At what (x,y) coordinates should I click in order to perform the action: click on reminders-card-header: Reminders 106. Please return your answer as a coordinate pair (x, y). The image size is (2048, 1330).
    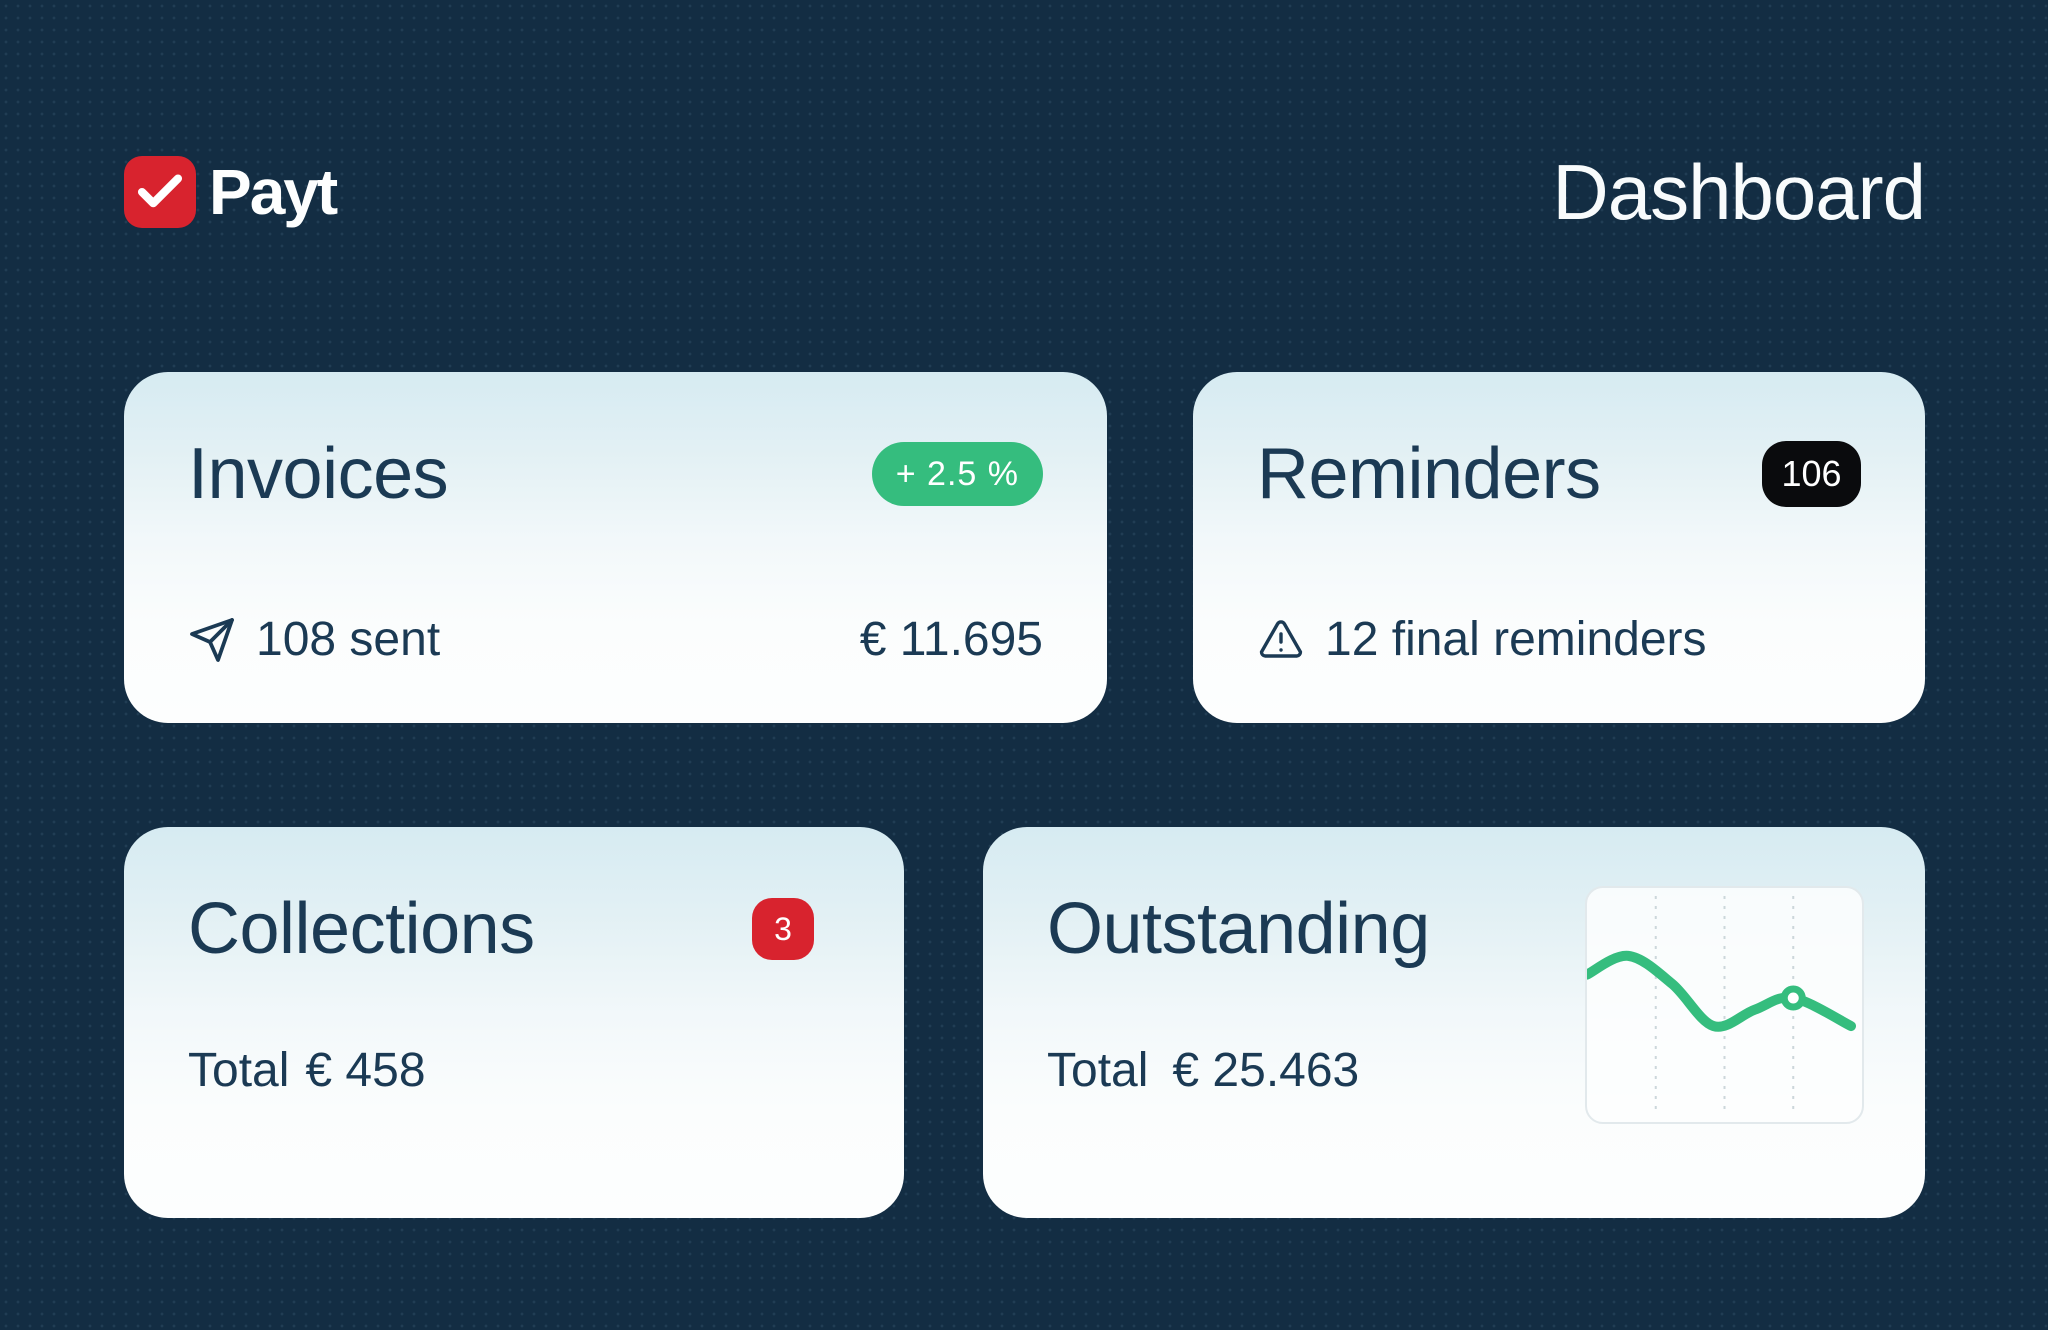
    Looking at the image, I should click on (1559, 474).